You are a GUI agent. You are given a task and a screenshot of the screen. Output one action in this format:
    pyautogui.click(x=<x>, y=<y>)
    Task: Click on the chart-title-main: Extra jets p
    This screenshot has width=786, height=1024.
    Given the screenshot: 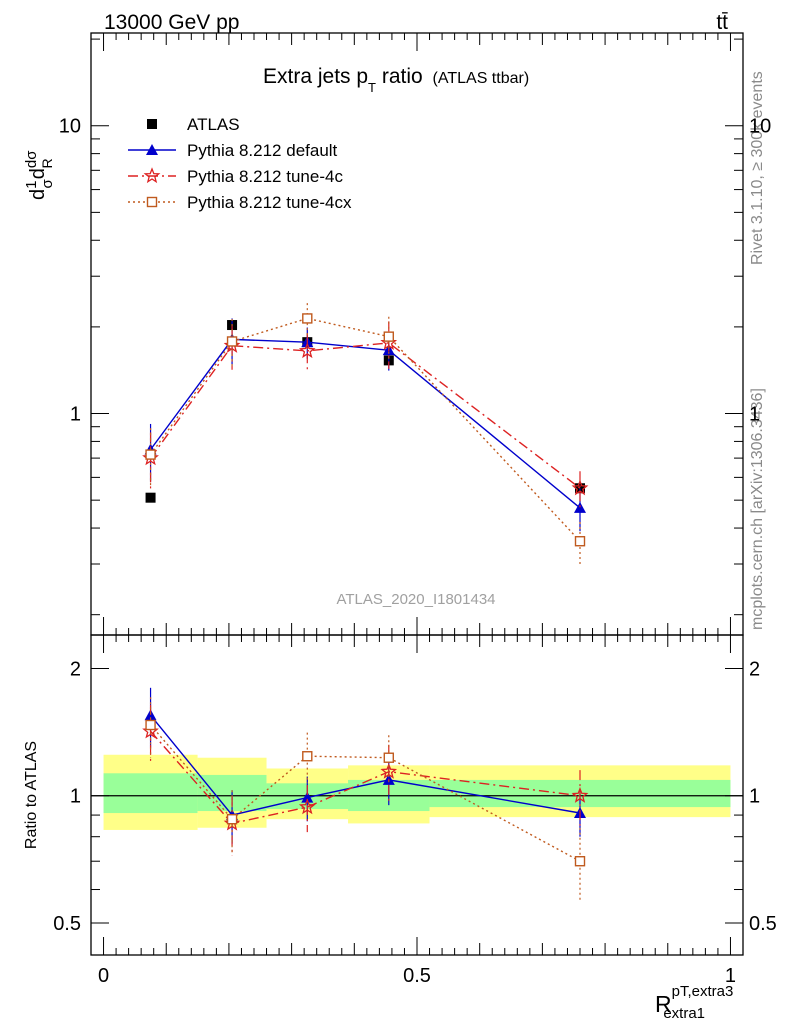 What is the action you would take?
    pyautogui.click(x=315, y=76)
    